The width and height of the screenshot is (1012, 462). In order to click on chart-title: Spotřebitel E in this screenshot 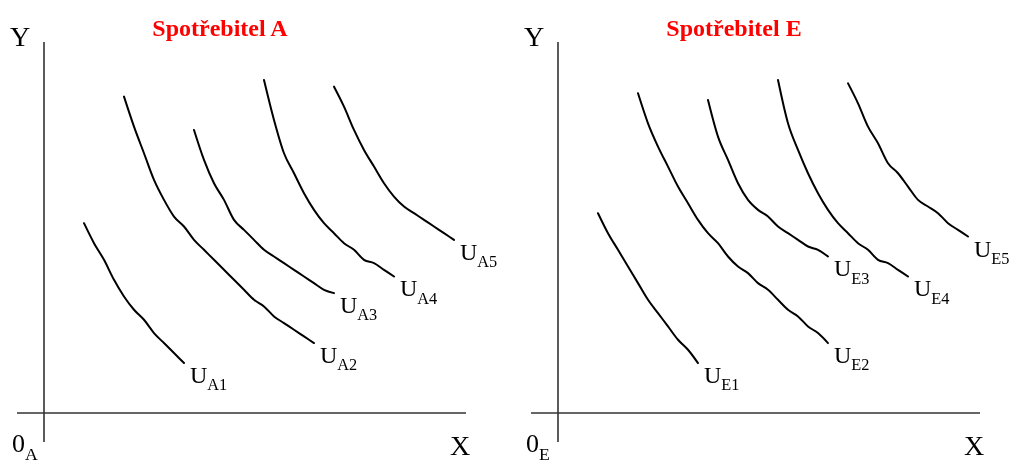, I will do `click(734, 28)`.